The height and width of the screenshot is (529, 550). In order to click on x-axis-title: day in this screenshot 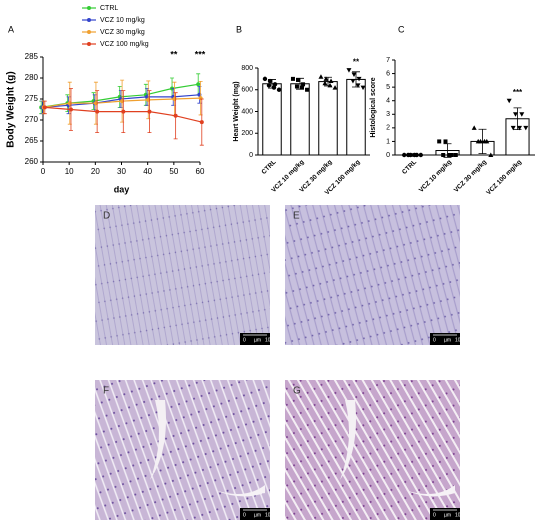, I will do `click(122, 189)`.